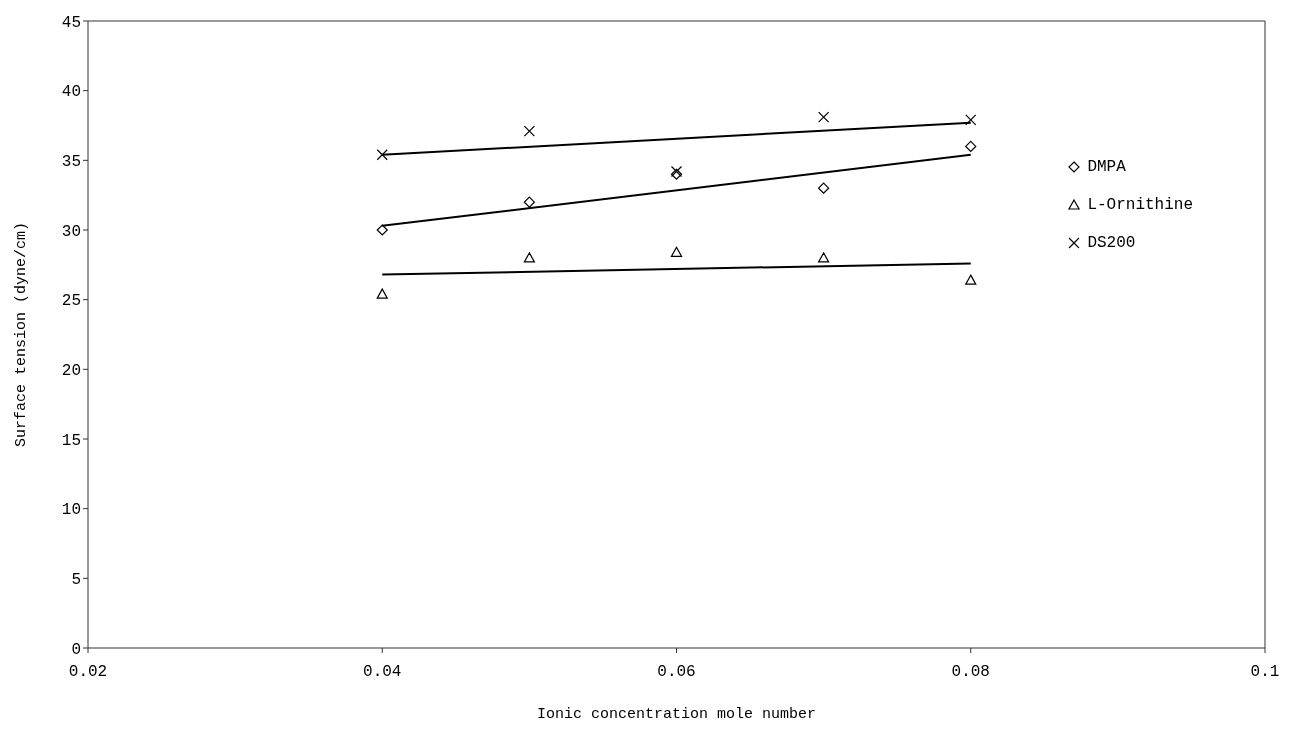 The height and width of the screenshot is (736, 1298). Describe the element at coordinates (1111, 243) in the screenshot. I see `legend-label: DS200` at that location.